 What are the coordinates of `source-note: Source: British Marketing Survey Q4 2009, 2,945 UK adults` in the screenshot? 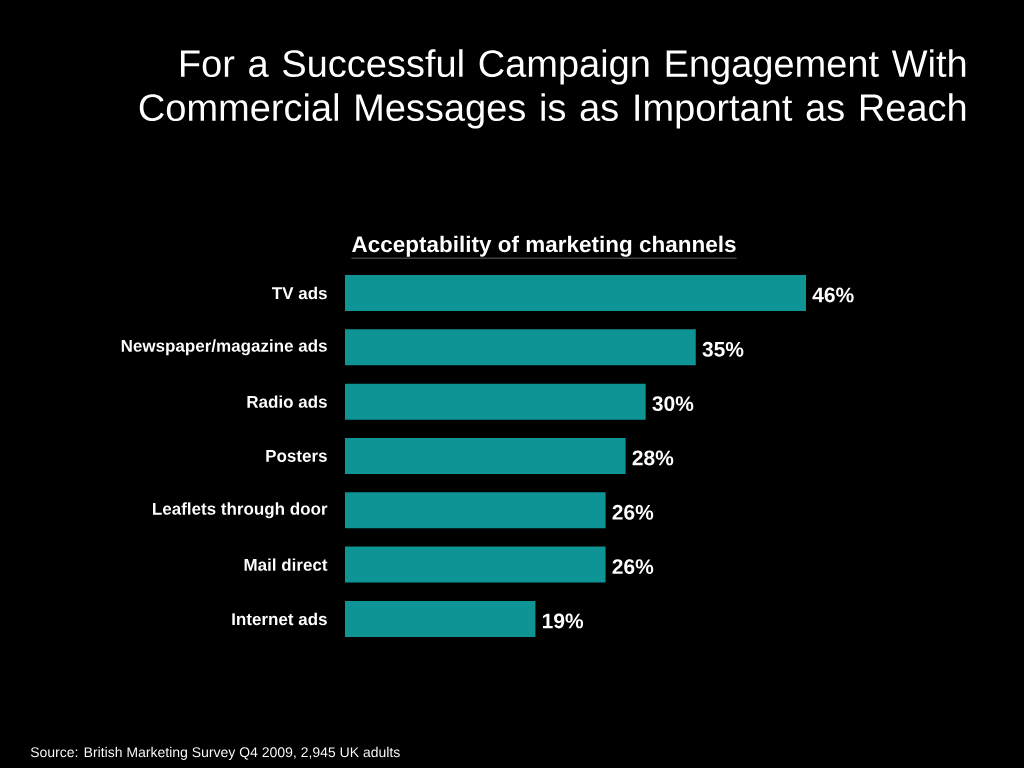 It's located at (215, 753).